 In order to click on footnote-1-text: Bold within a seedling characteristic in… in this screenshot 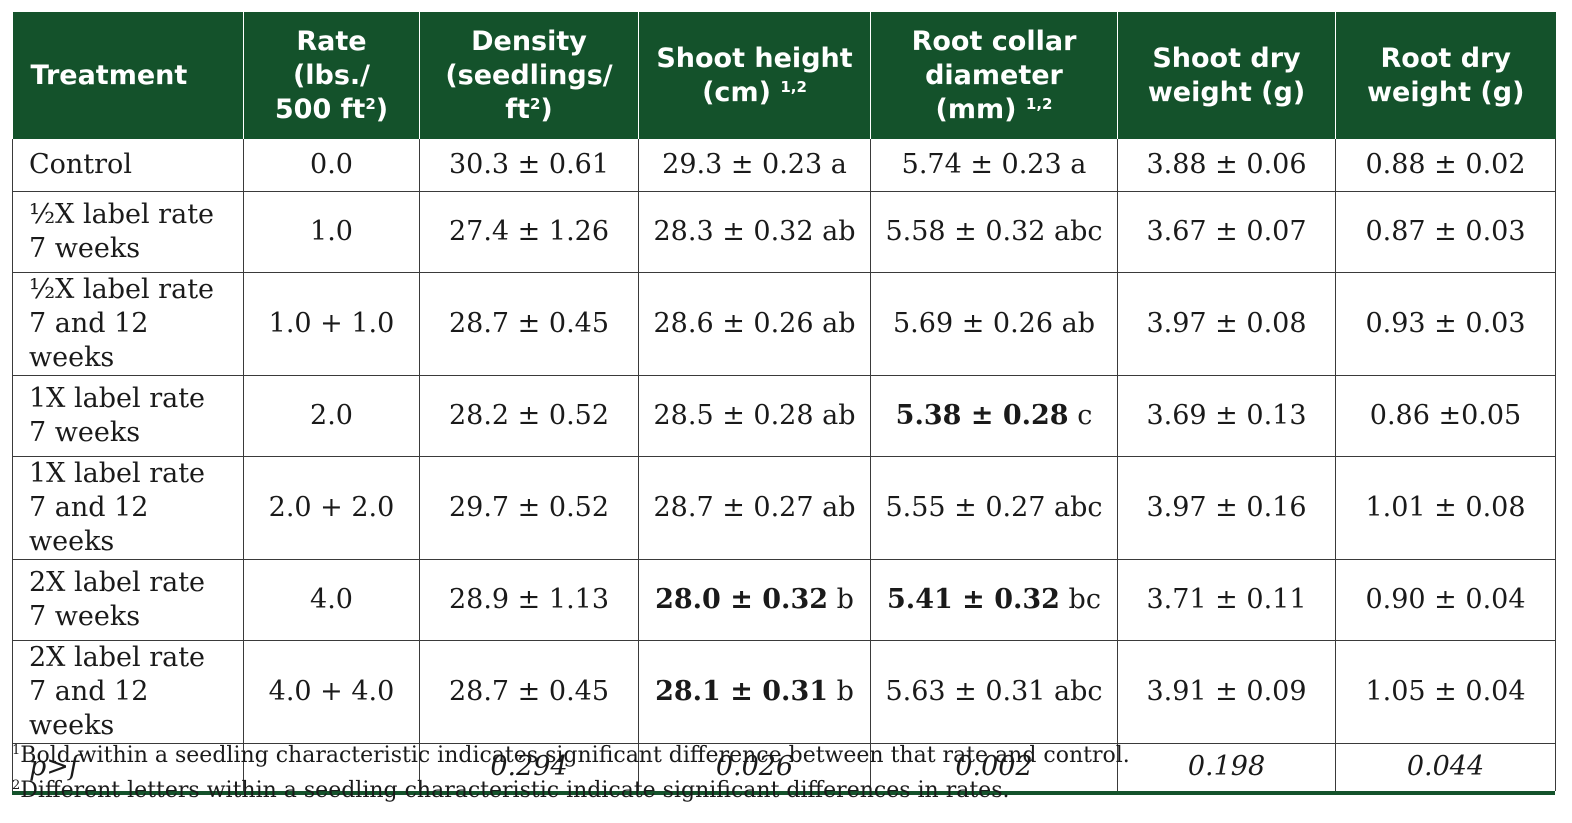, I will do `click(575, 755)`.